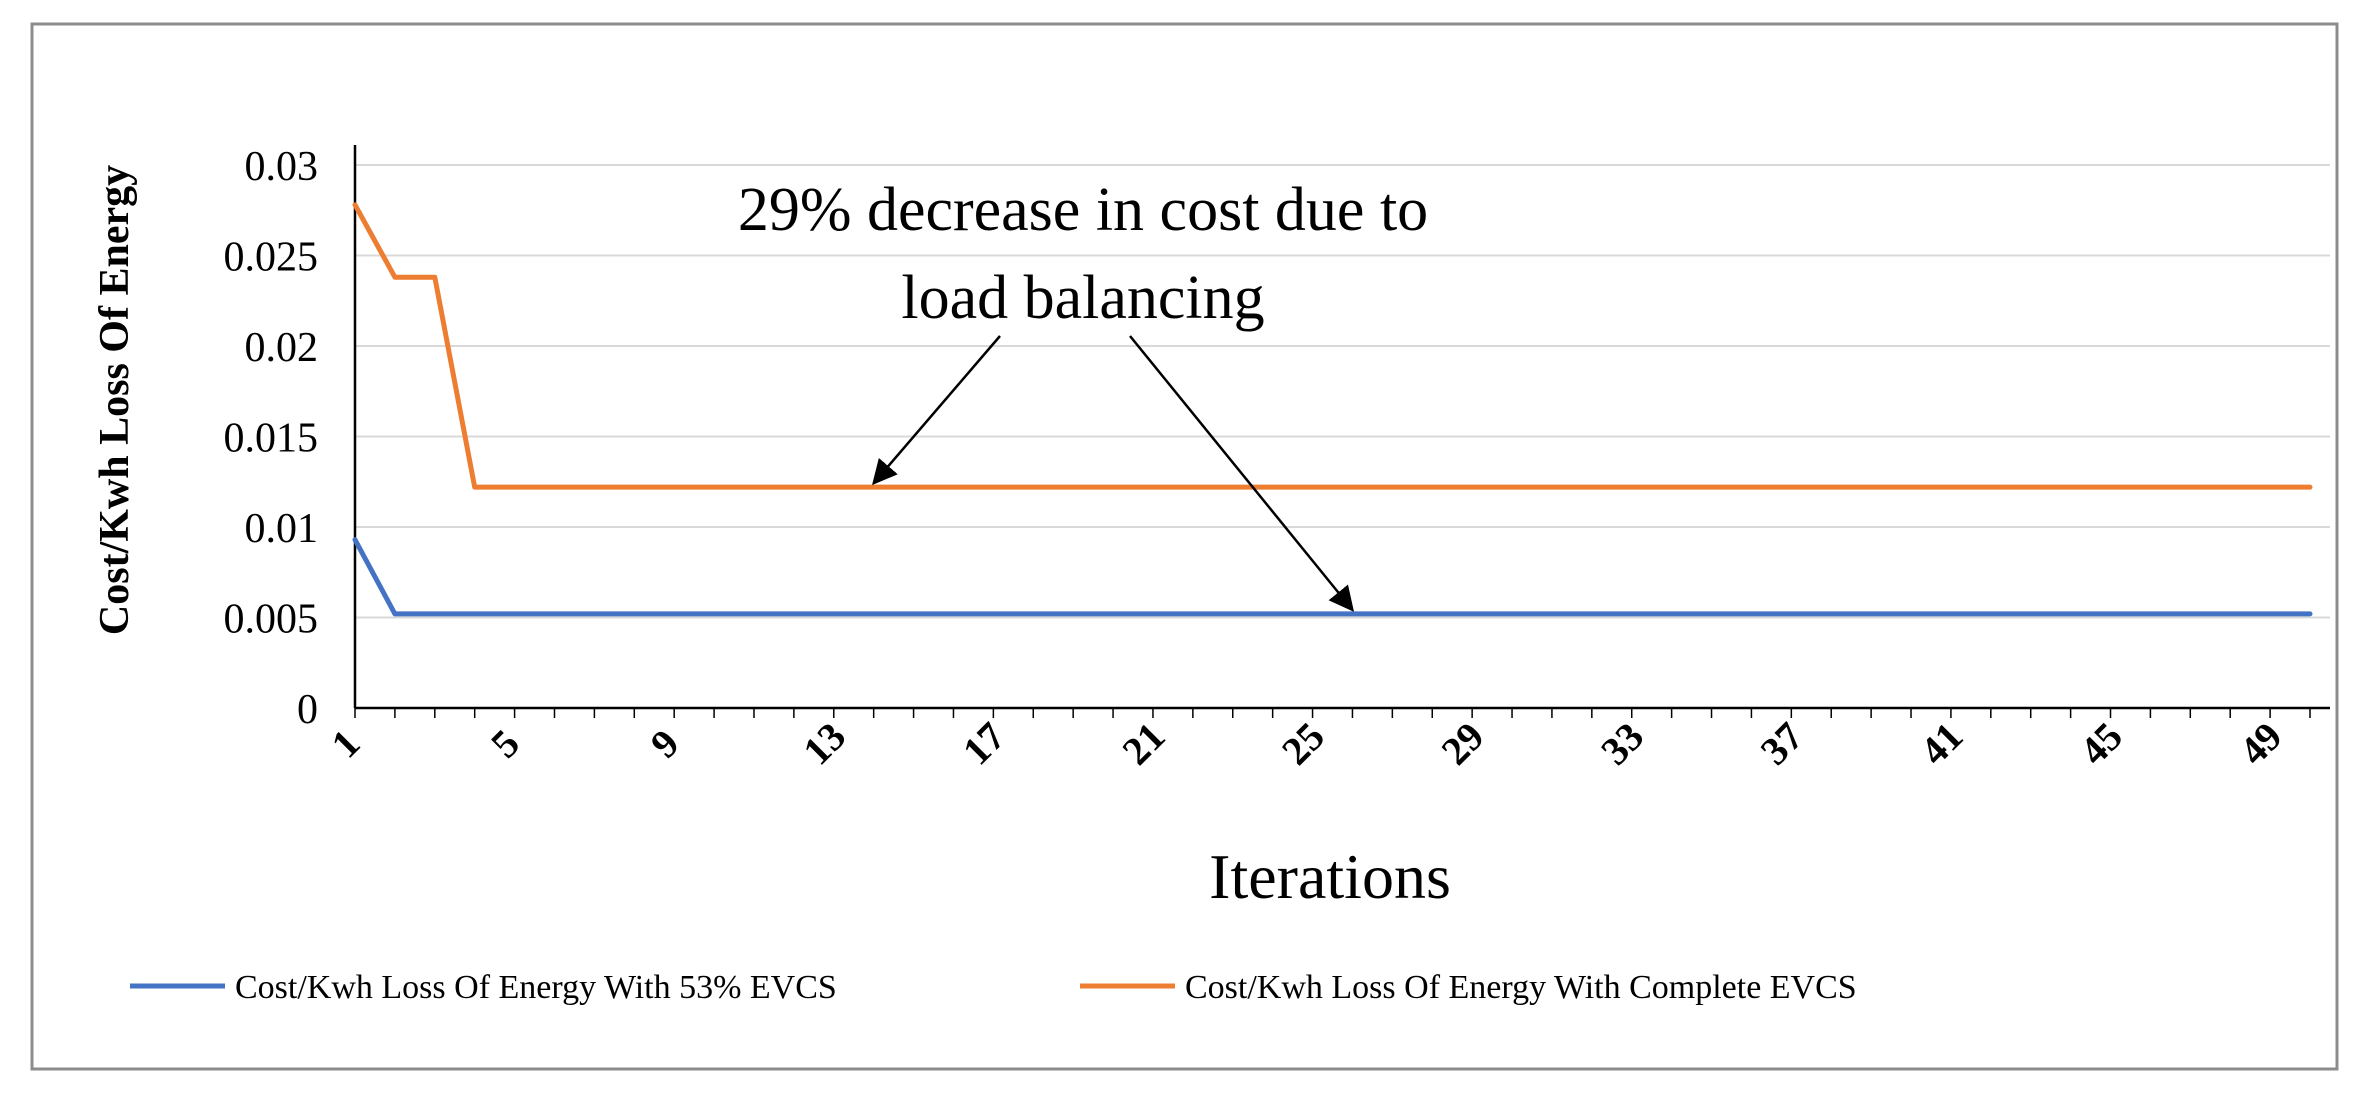  Describe the element at coordinates (271, 620) in the screenshot. I see `y-tick-label-1: 0.005` at that location.